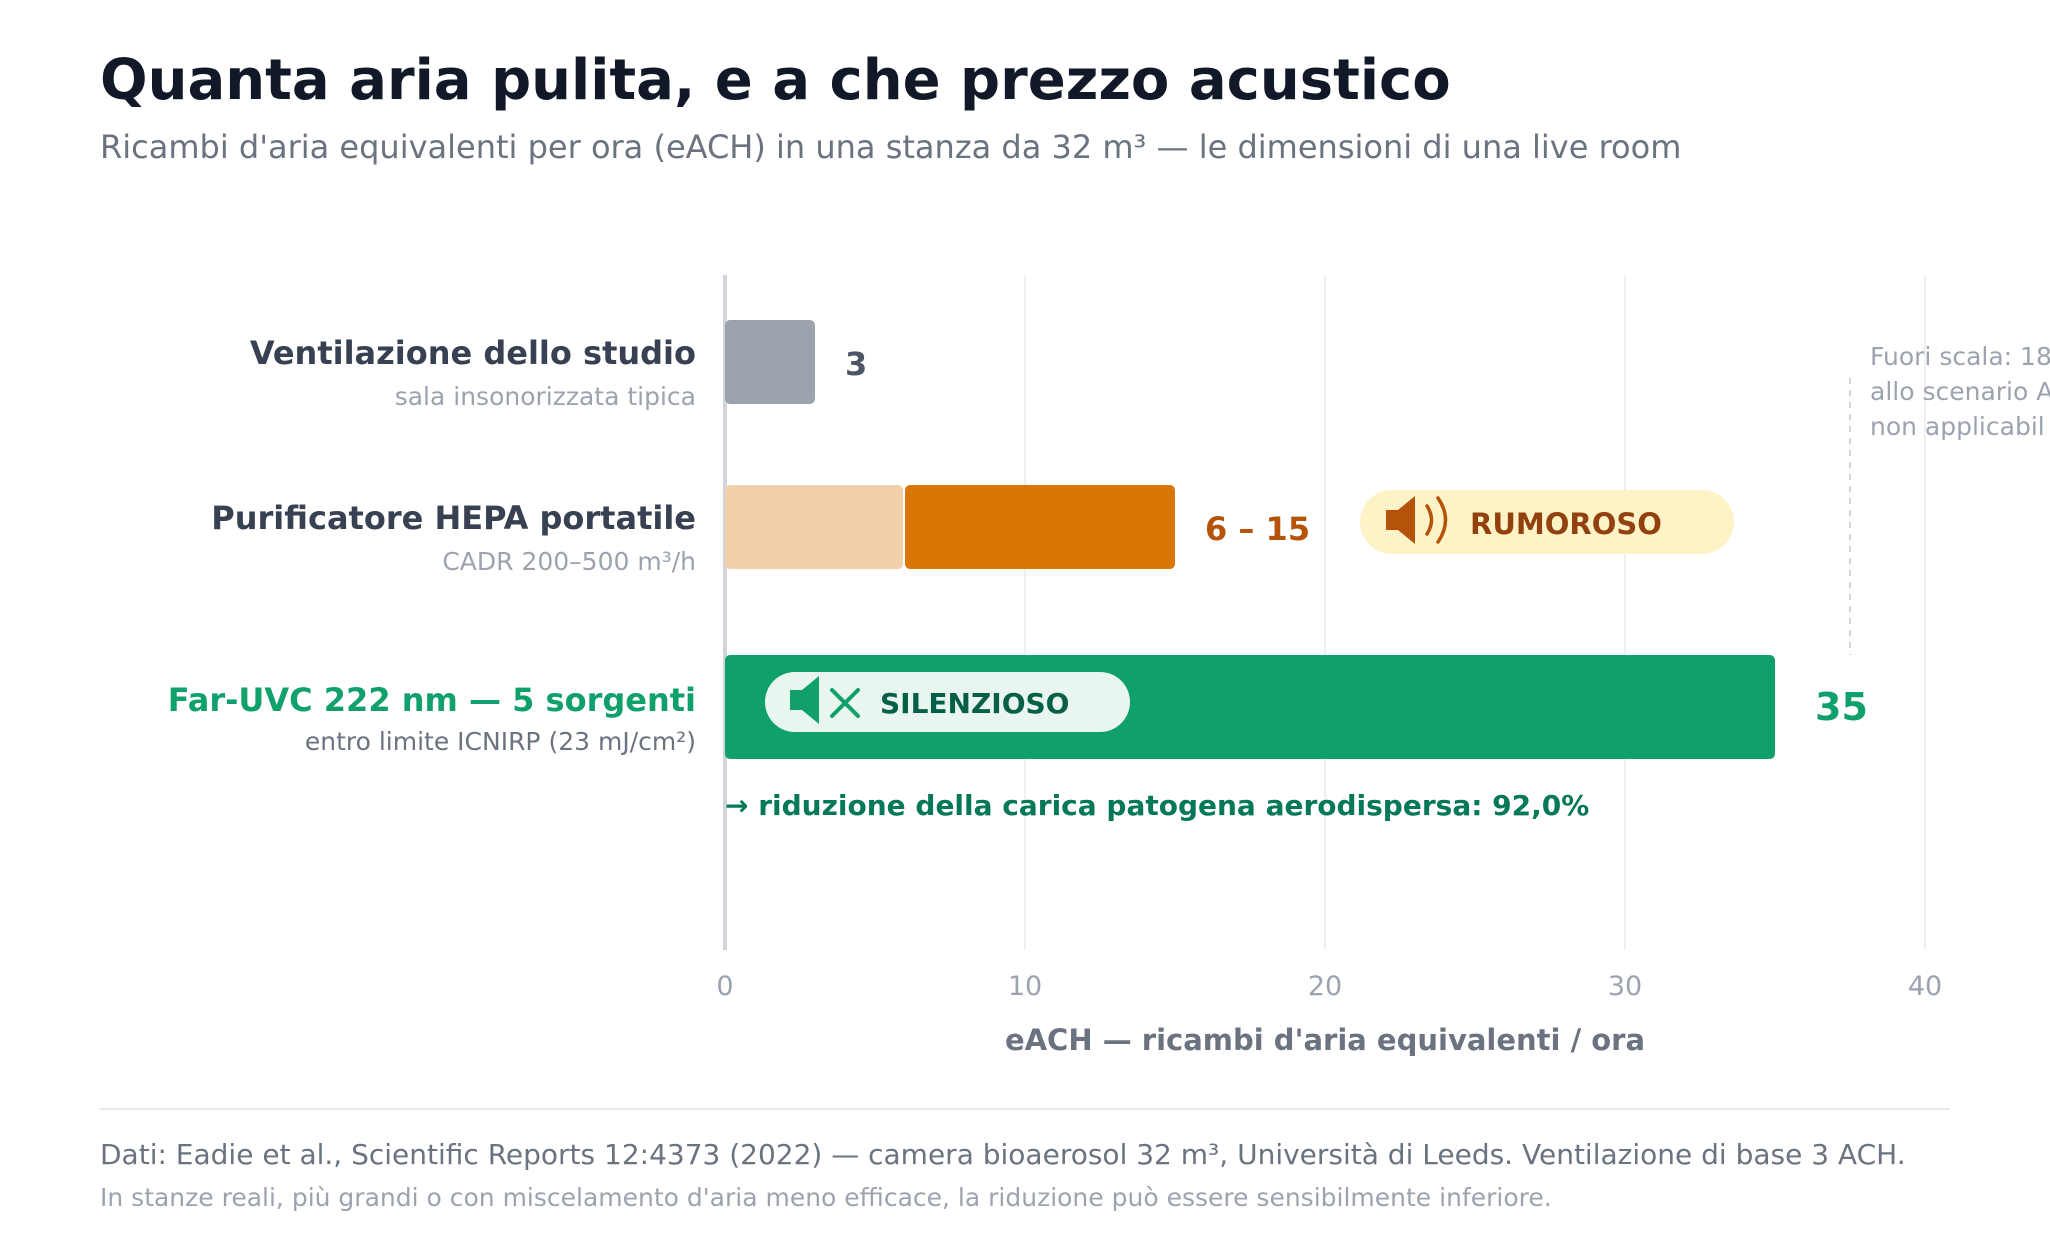 This screenshot has width=2050, height=1250. Describe the element at coordinates (545, 396) in the screenshot. I see `category-sublabel: sala insonorizzata tipica` at that location.